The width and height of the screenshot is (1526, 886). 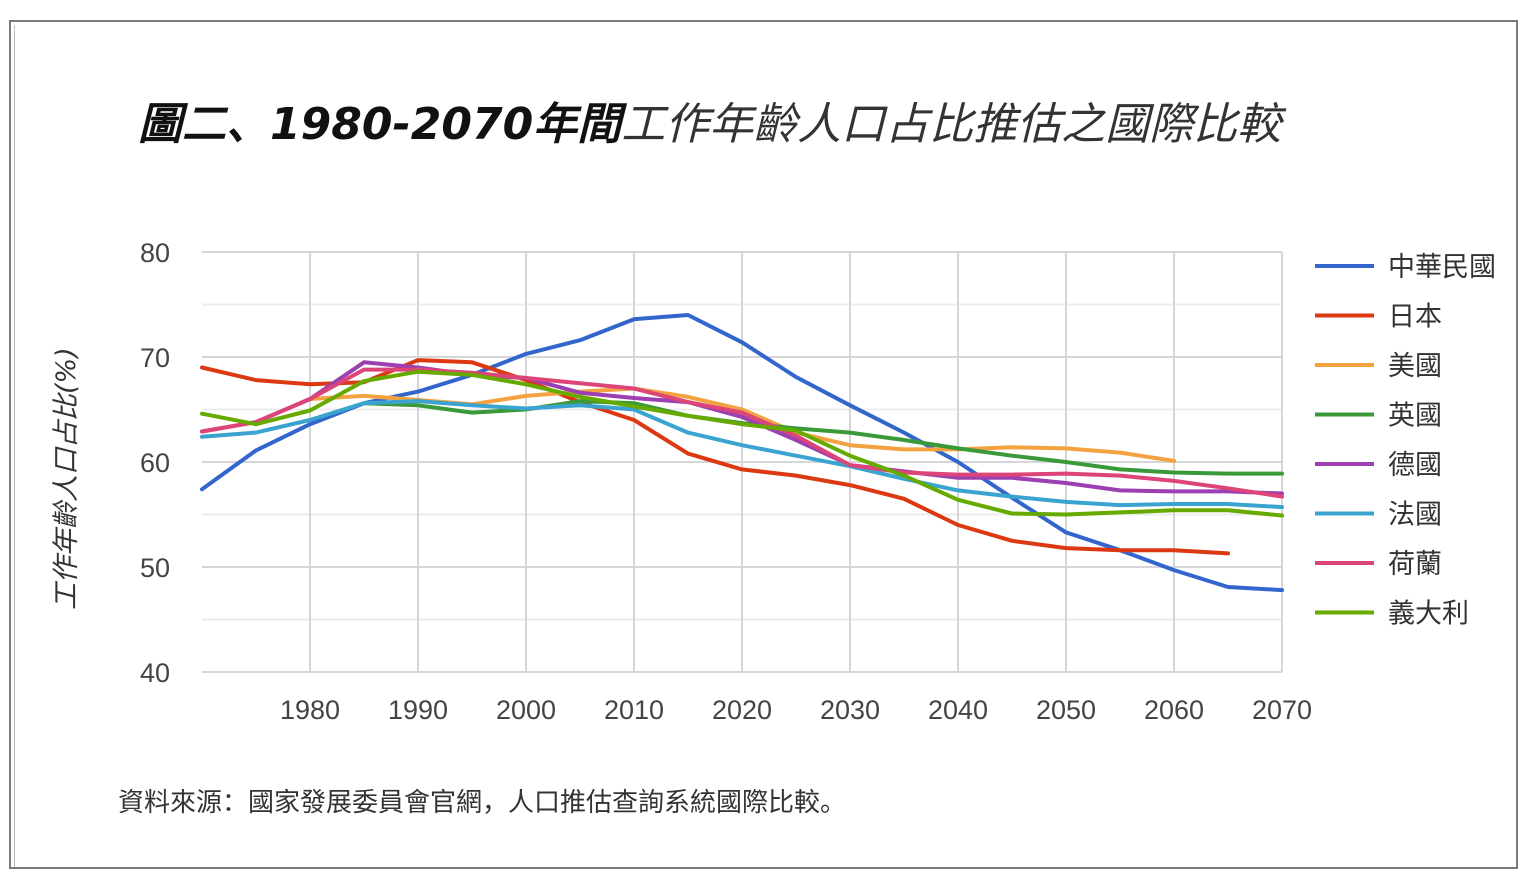 What do you see at coordinates (1442, 267) in the screenshot?
I see `legend-label: 中華民國` at bounding box center [1442, 267].